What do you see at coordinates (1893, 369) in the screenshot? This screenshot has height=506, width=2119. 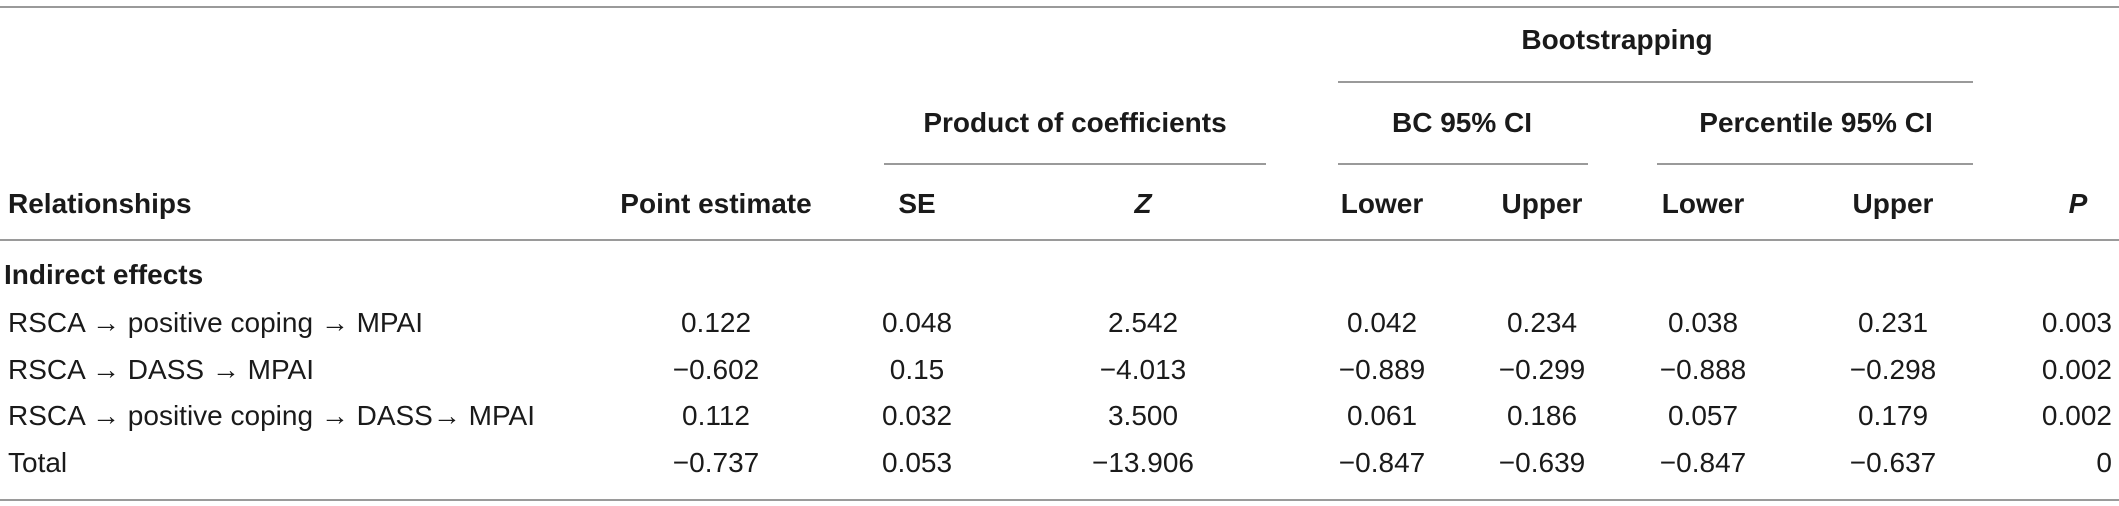 I see `row-2-pct-upper: −0.298` at bounding box center [1893, 369].